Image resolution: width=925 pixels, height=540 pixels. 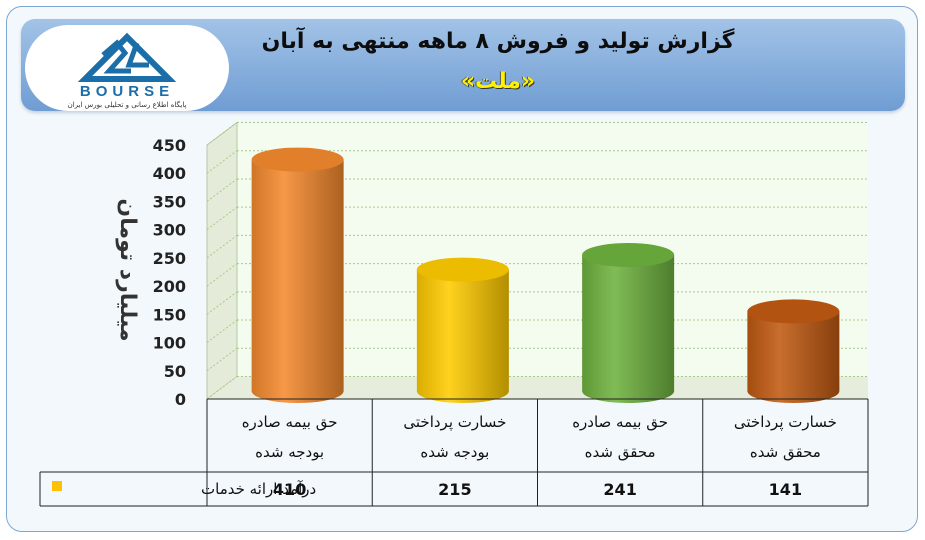 What do you see at coordinates (169, 314) in the screenshot?
I see `y-tick-label: 150` at bounding box center [169, 314].